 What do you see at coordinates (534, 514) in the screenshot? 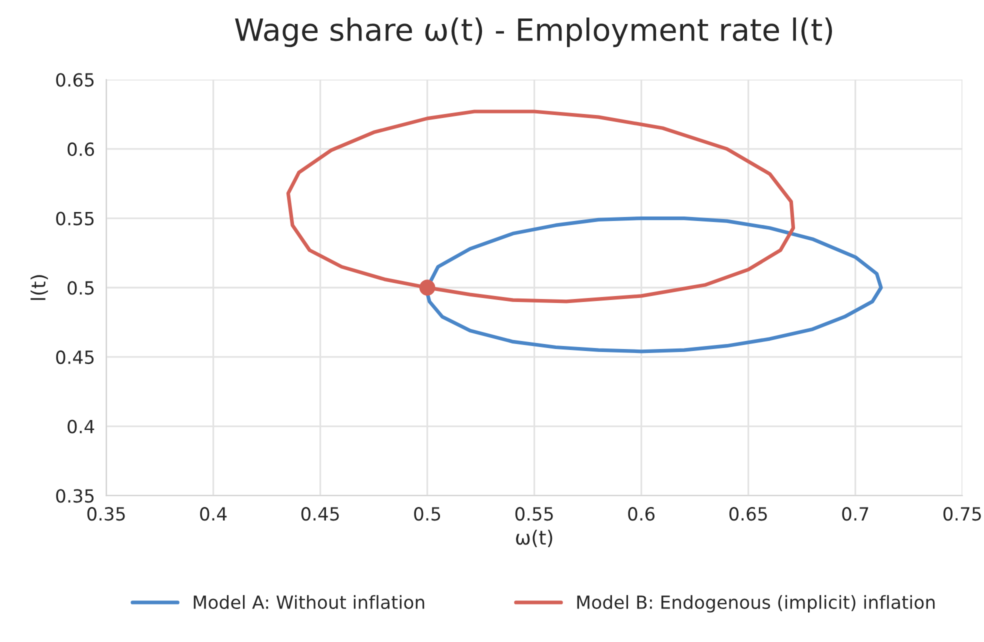
I see `x-tick-label: 0.55` at bounding box center [534, 514].